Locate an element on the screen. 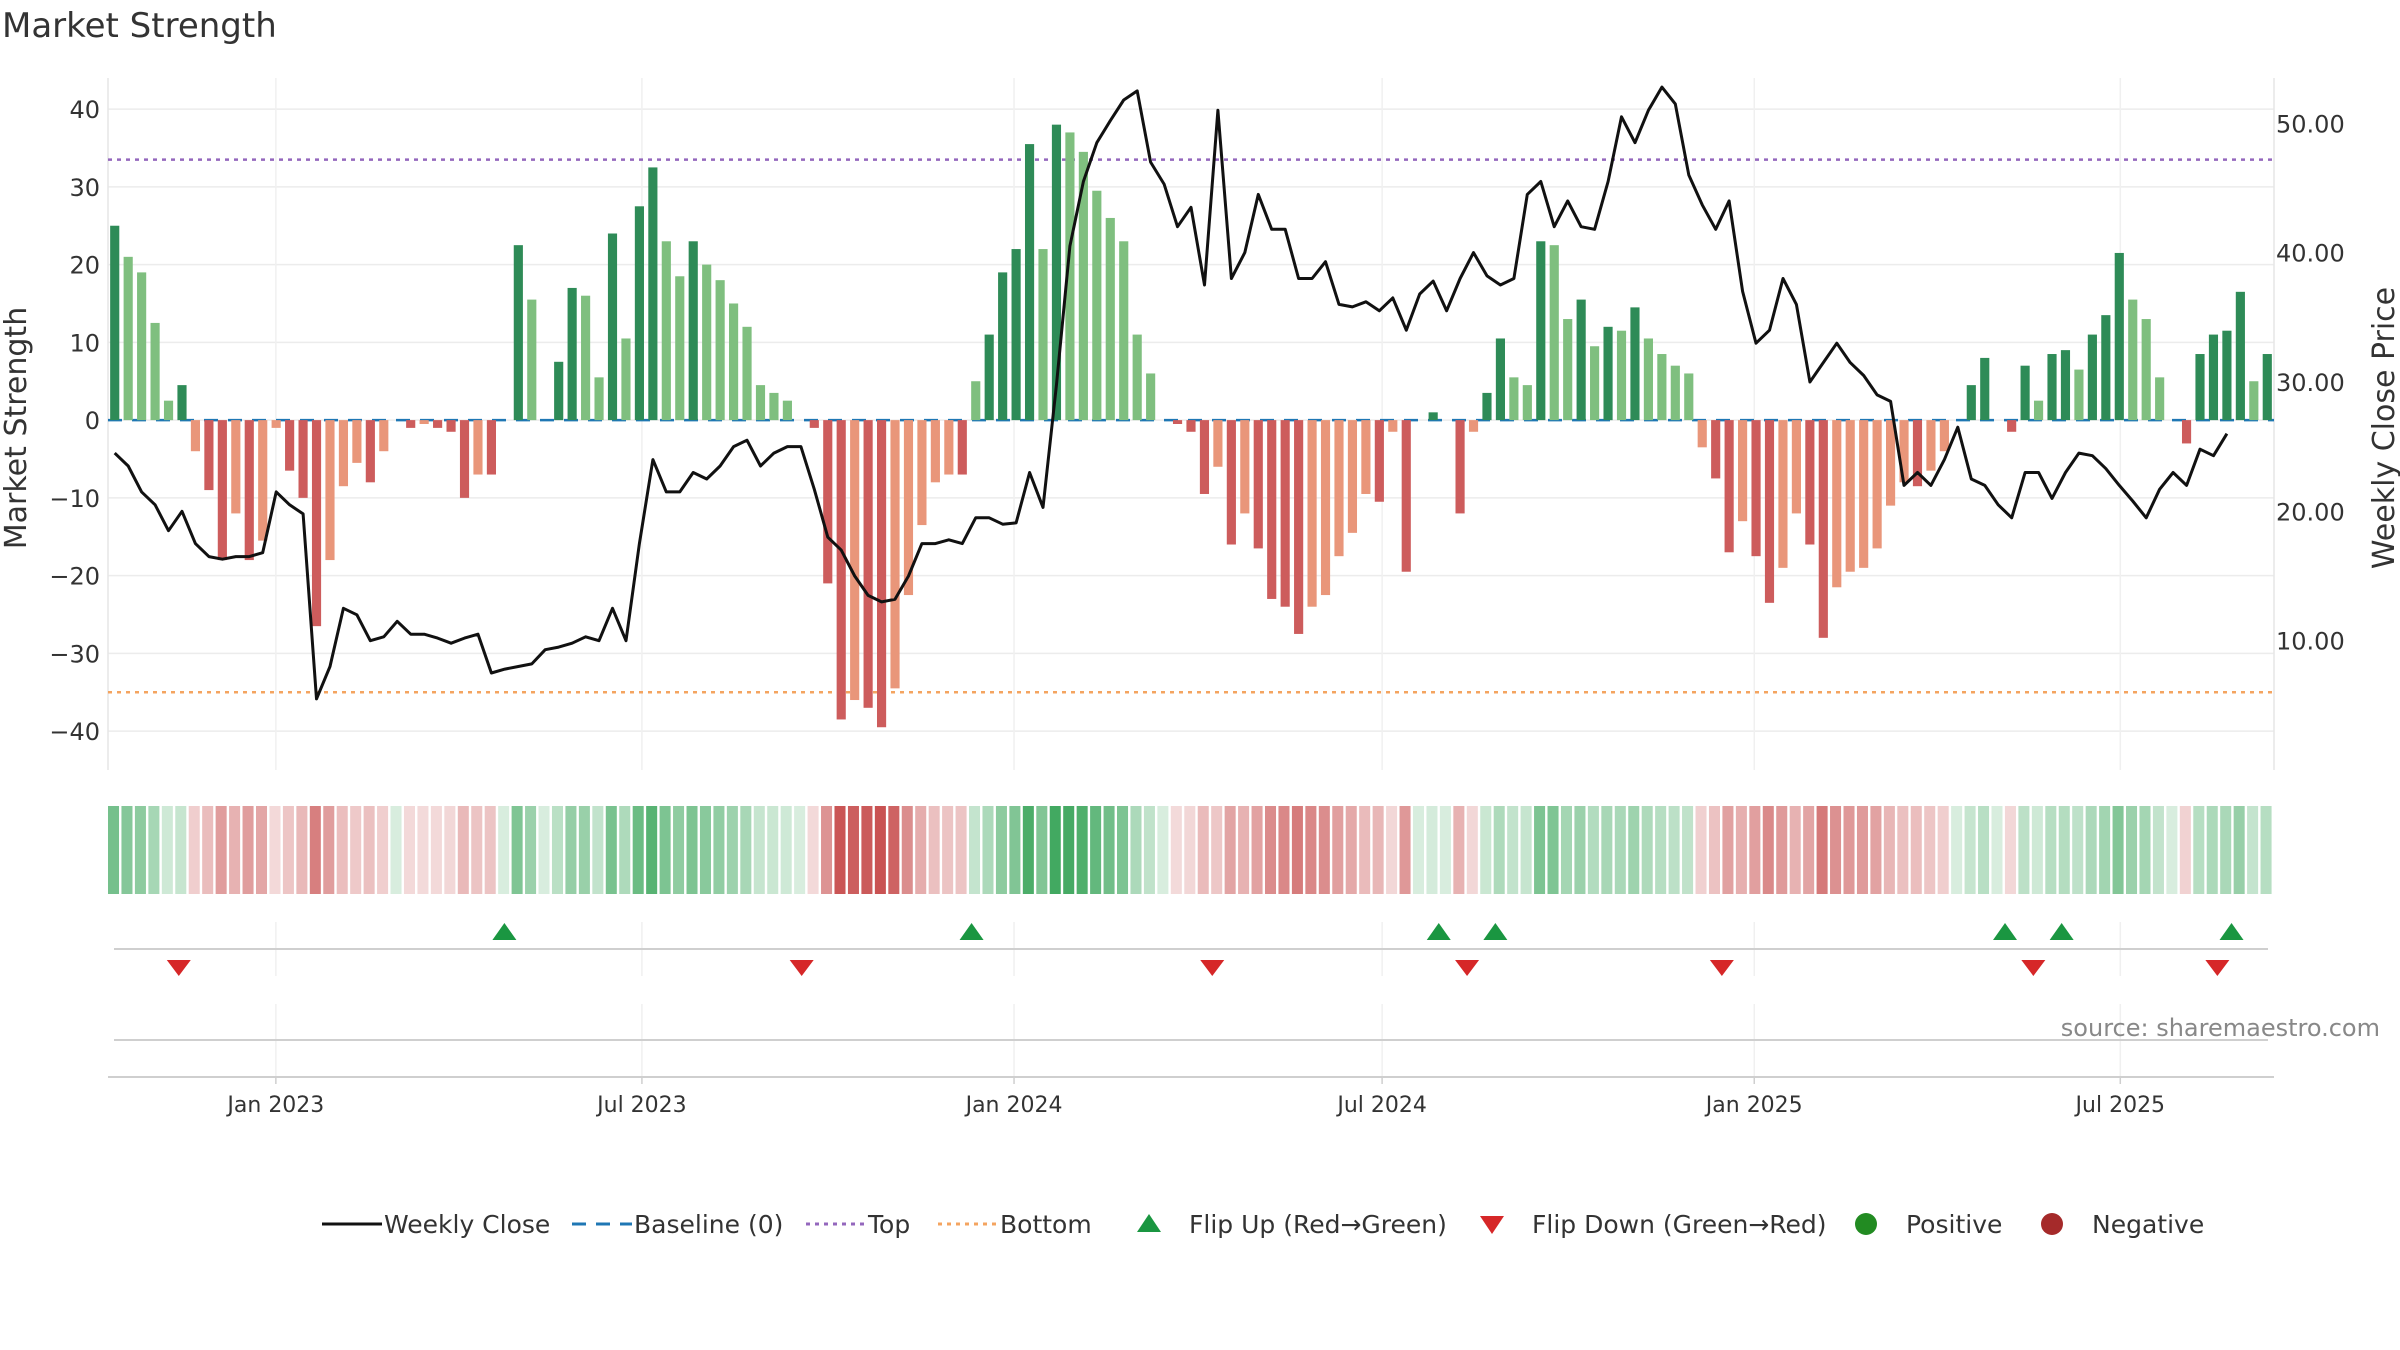 This screenshot has height=1350, width=2400. legend-item: Baseline (0) is located at coordinates (677, 1224).